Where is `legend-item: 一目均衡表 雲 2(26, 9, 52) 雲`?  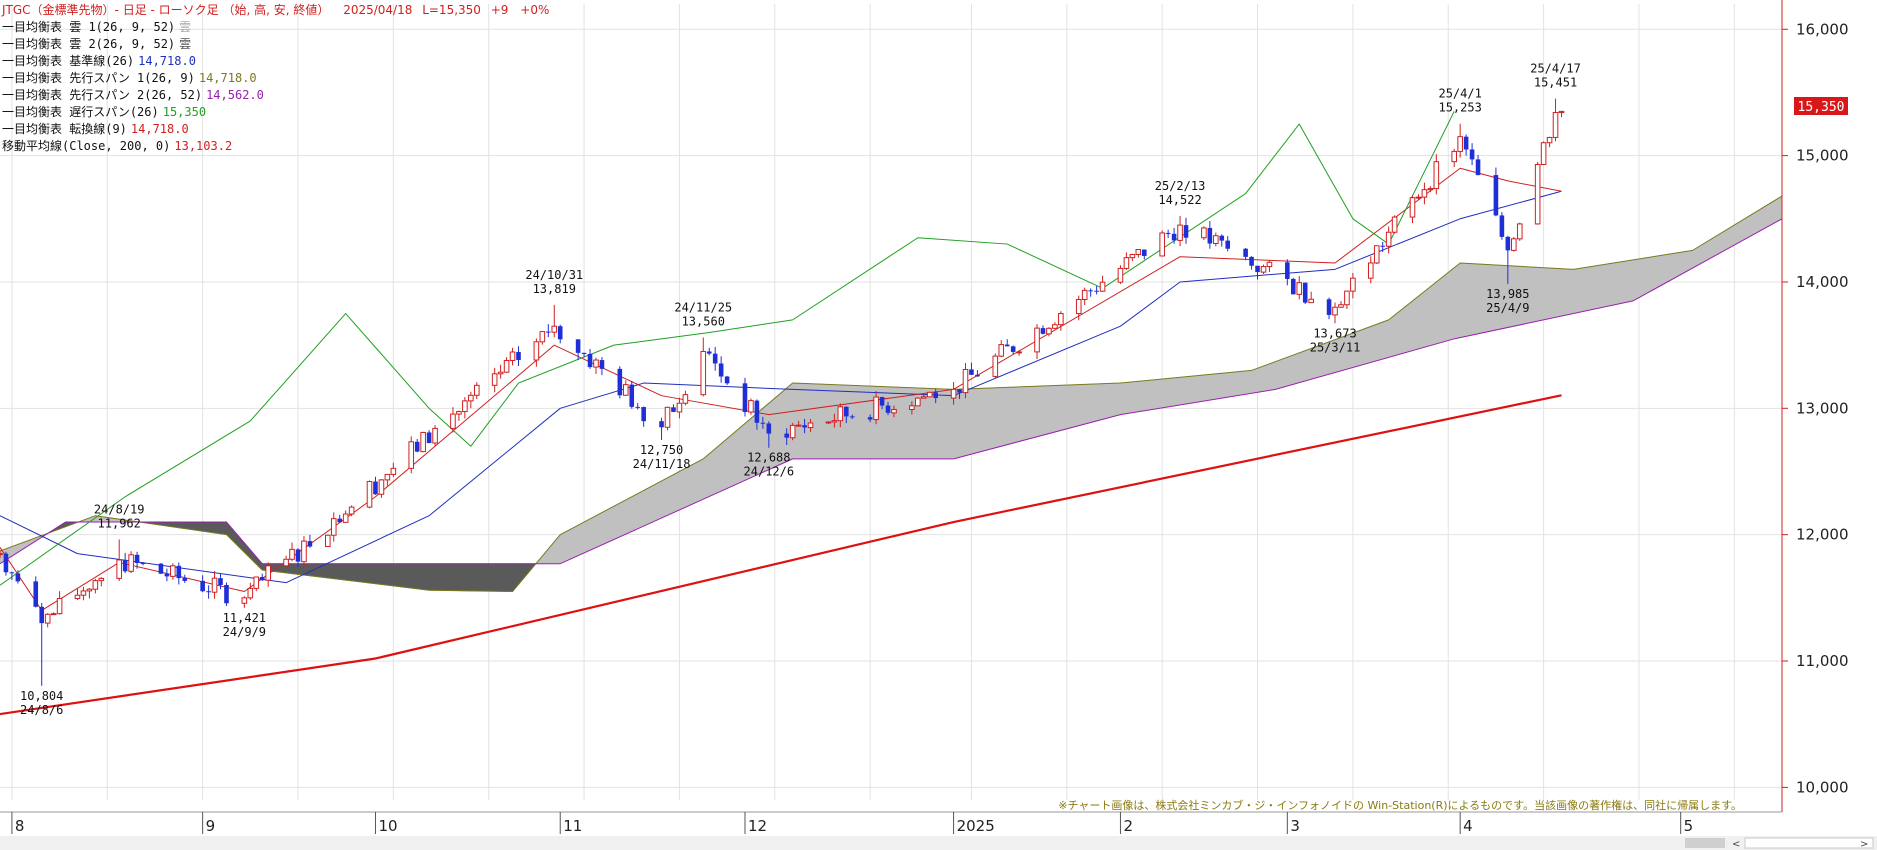
legend-item: 一目均衡表 雲 2(26, 9, 52) 雲 is located at coordinates (96, 44).